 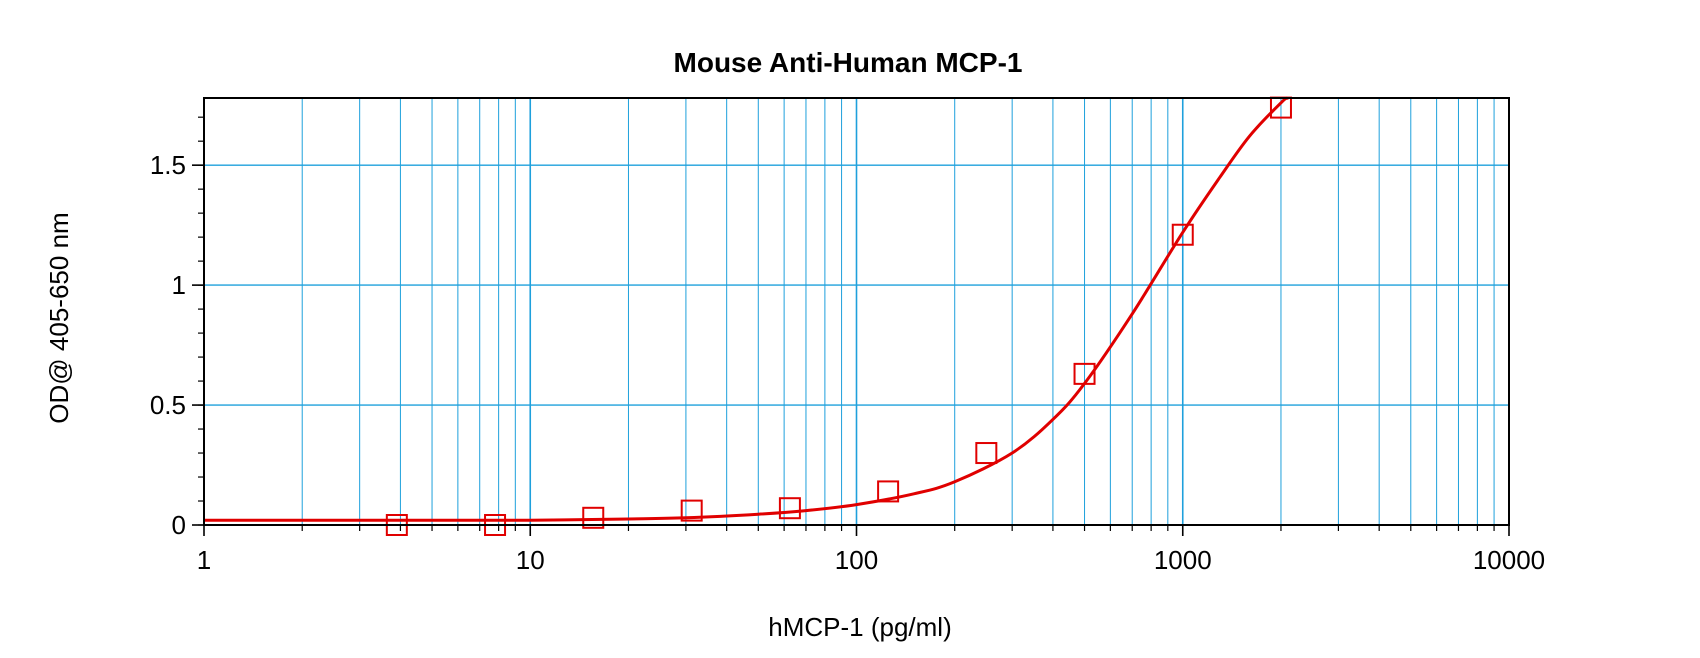 I want to click on x-tick-label: 1000, so click(x=1183, y=560).